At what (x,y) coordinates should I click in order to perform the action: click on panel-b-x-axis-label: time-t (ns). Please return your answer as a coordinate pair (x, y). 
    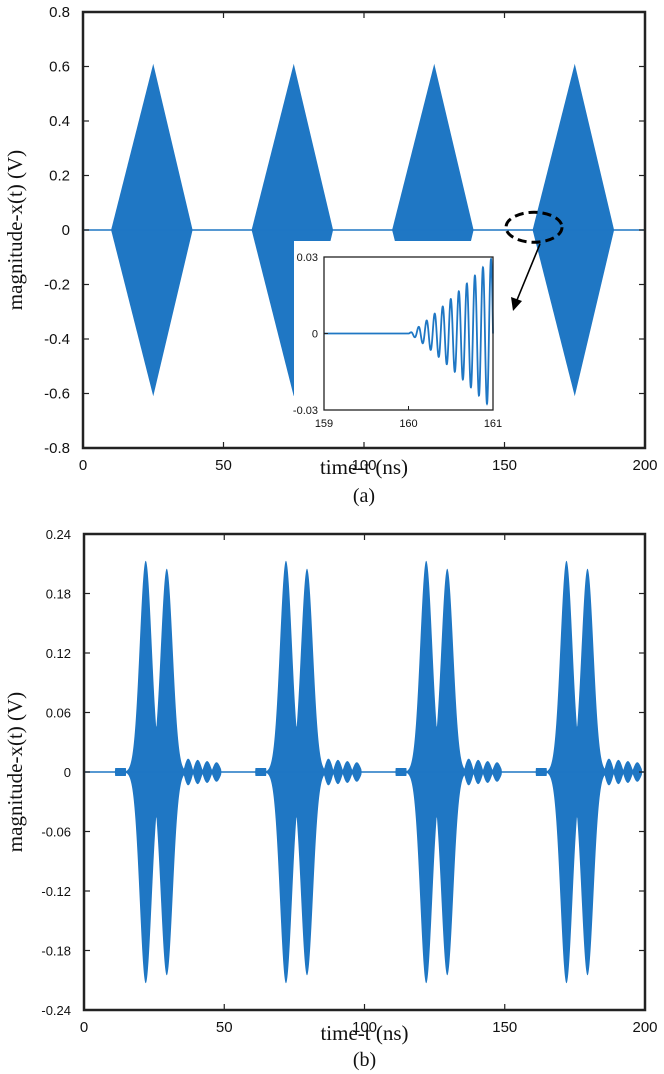
    Looking at the image, I should click on (364, 1033).